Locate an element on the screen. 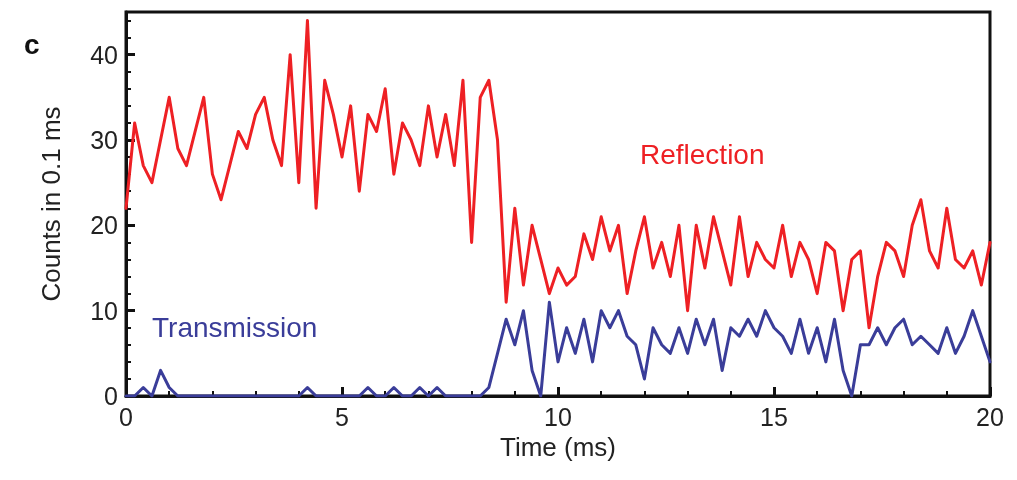 The height and width of the screenshot is (480, 1017). y-axis-title: Counts in 0.1 ms is located at coordinates (51, 204).